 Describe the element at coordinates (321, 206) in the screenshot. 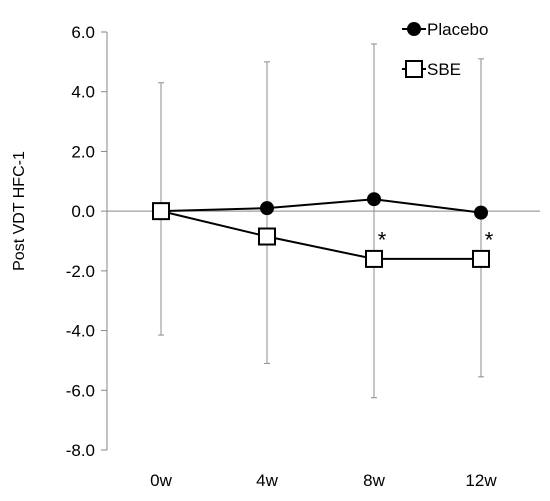

I see `series-line-placebo` at that location.